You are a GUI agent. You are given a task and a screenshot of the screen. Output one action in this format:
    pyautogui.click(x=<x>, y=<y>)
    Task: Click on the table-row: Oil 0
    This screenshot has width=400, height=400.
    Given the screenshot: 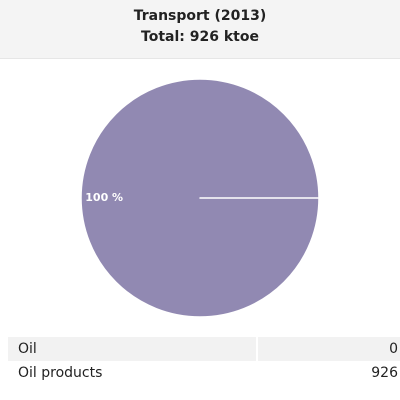 What is the action you would take?
    pyautogui.click(x=204, y=349)
    